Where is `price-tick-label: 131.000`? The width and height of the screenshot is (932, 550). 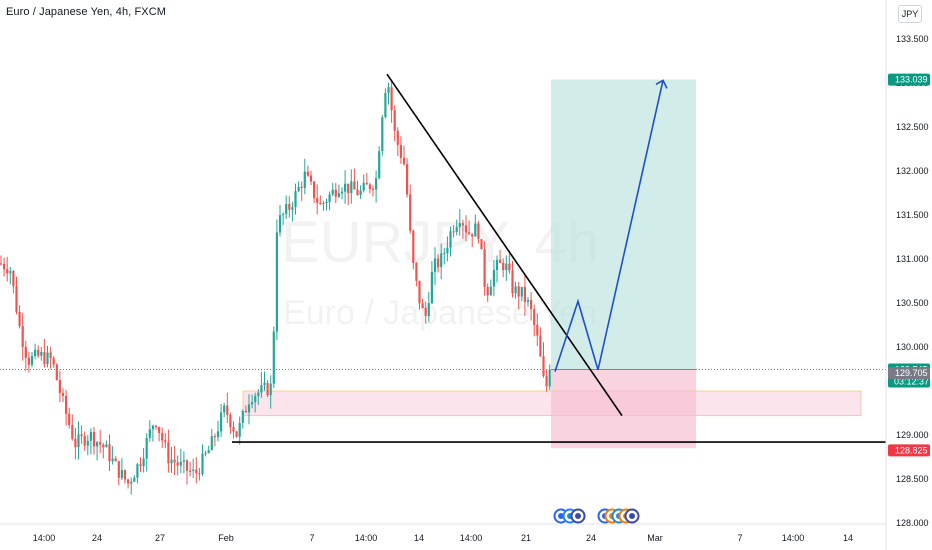
price-tick-label: 131.000 is located at coordinates (912, 259).